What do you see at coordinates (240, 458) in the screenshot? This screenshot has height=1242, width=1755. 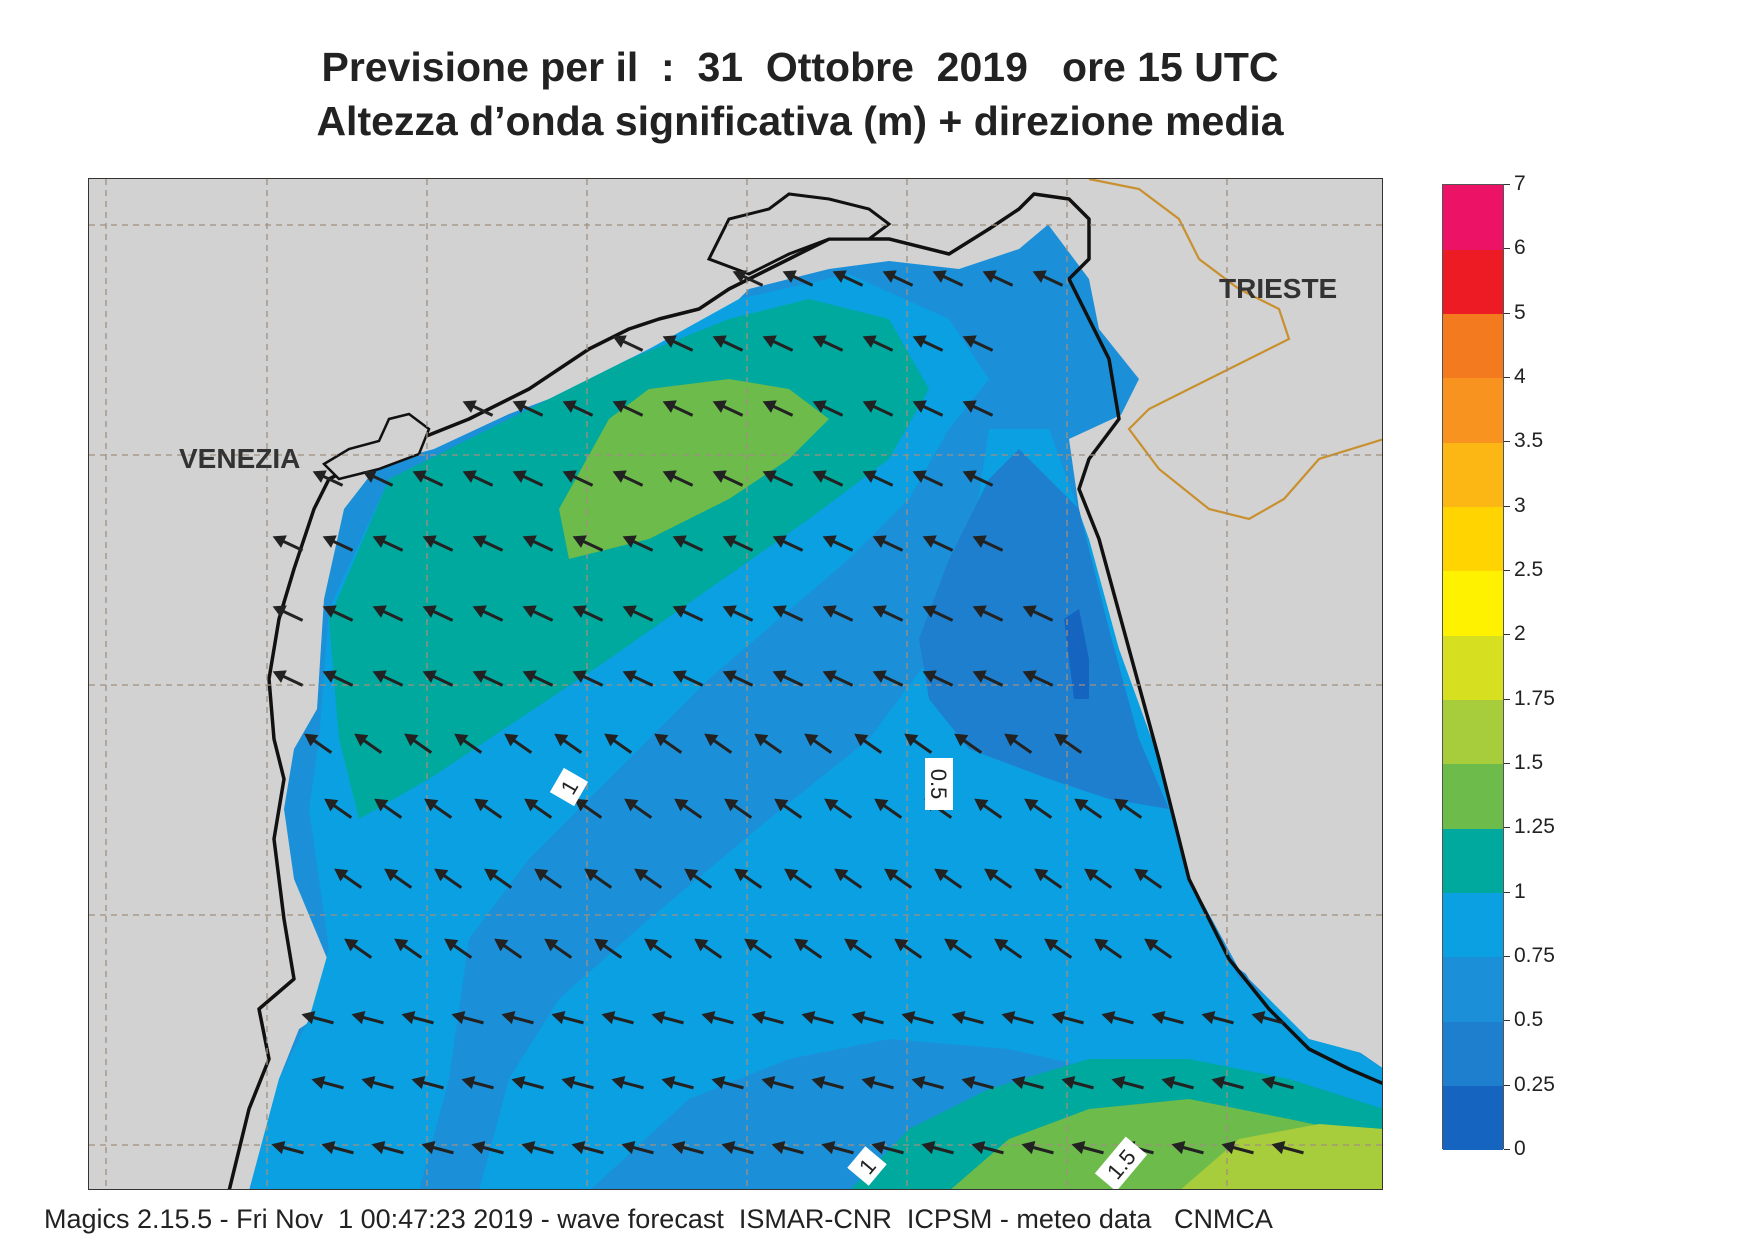 I see `city-label-venezia: VENEZIA` at bounding box center [240, 458].